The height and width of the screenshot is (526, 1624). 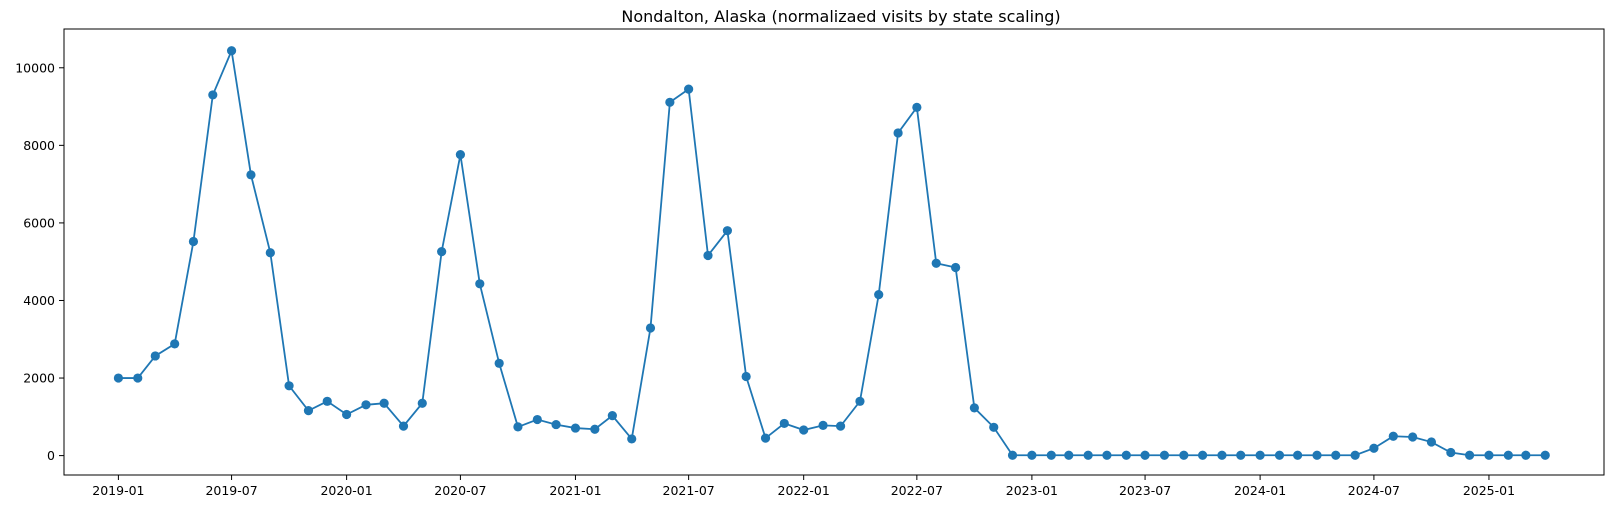 I want to click on x-tick-label: 2019-01, so click(x=118, y=490).